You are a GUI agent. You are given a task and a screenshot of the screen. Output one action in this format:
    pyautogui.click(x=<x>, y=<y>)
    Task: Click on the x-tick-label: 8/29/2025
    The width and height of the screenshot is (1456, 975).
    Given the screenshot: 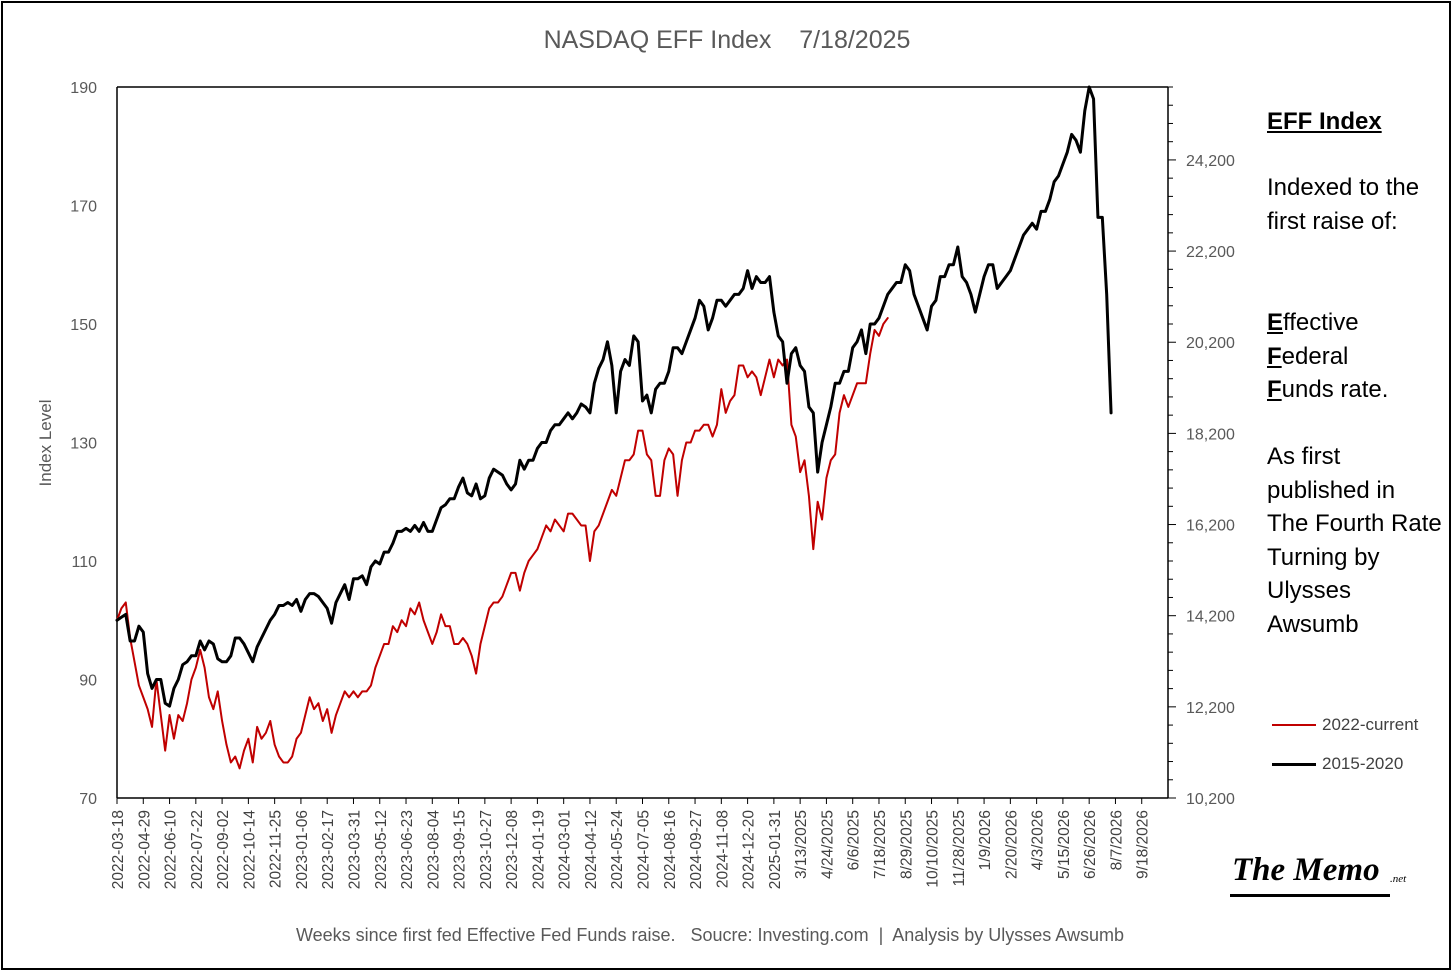 What is the action you would take?
    pyautogui.click(x=906, y=844)
    